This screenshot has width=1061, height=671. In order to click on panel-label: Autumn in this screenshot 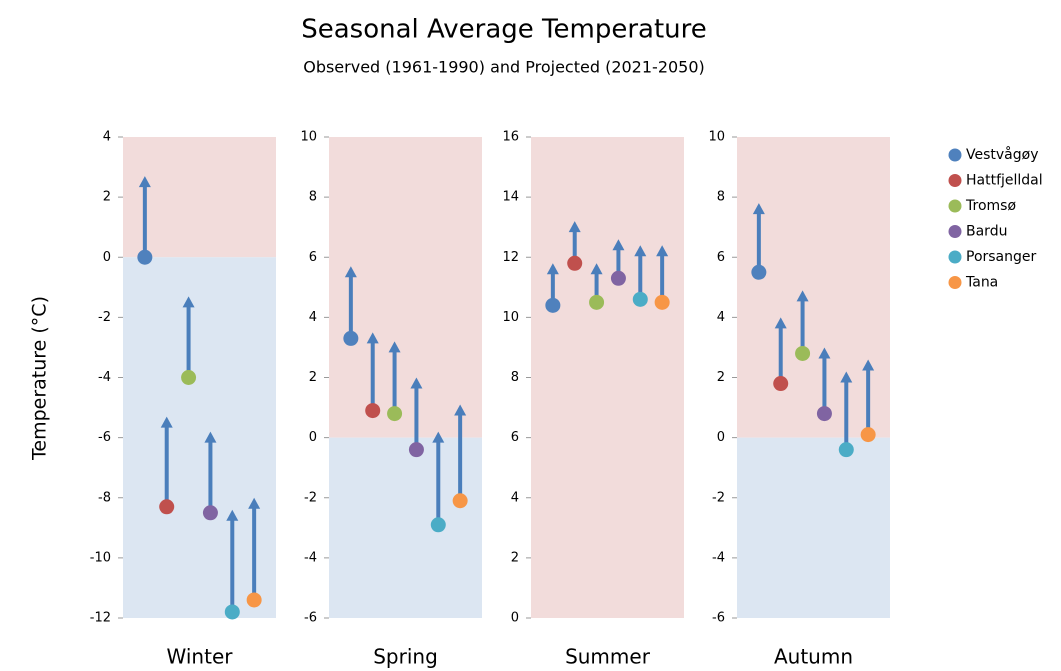, I will do `click(813, 657)`.